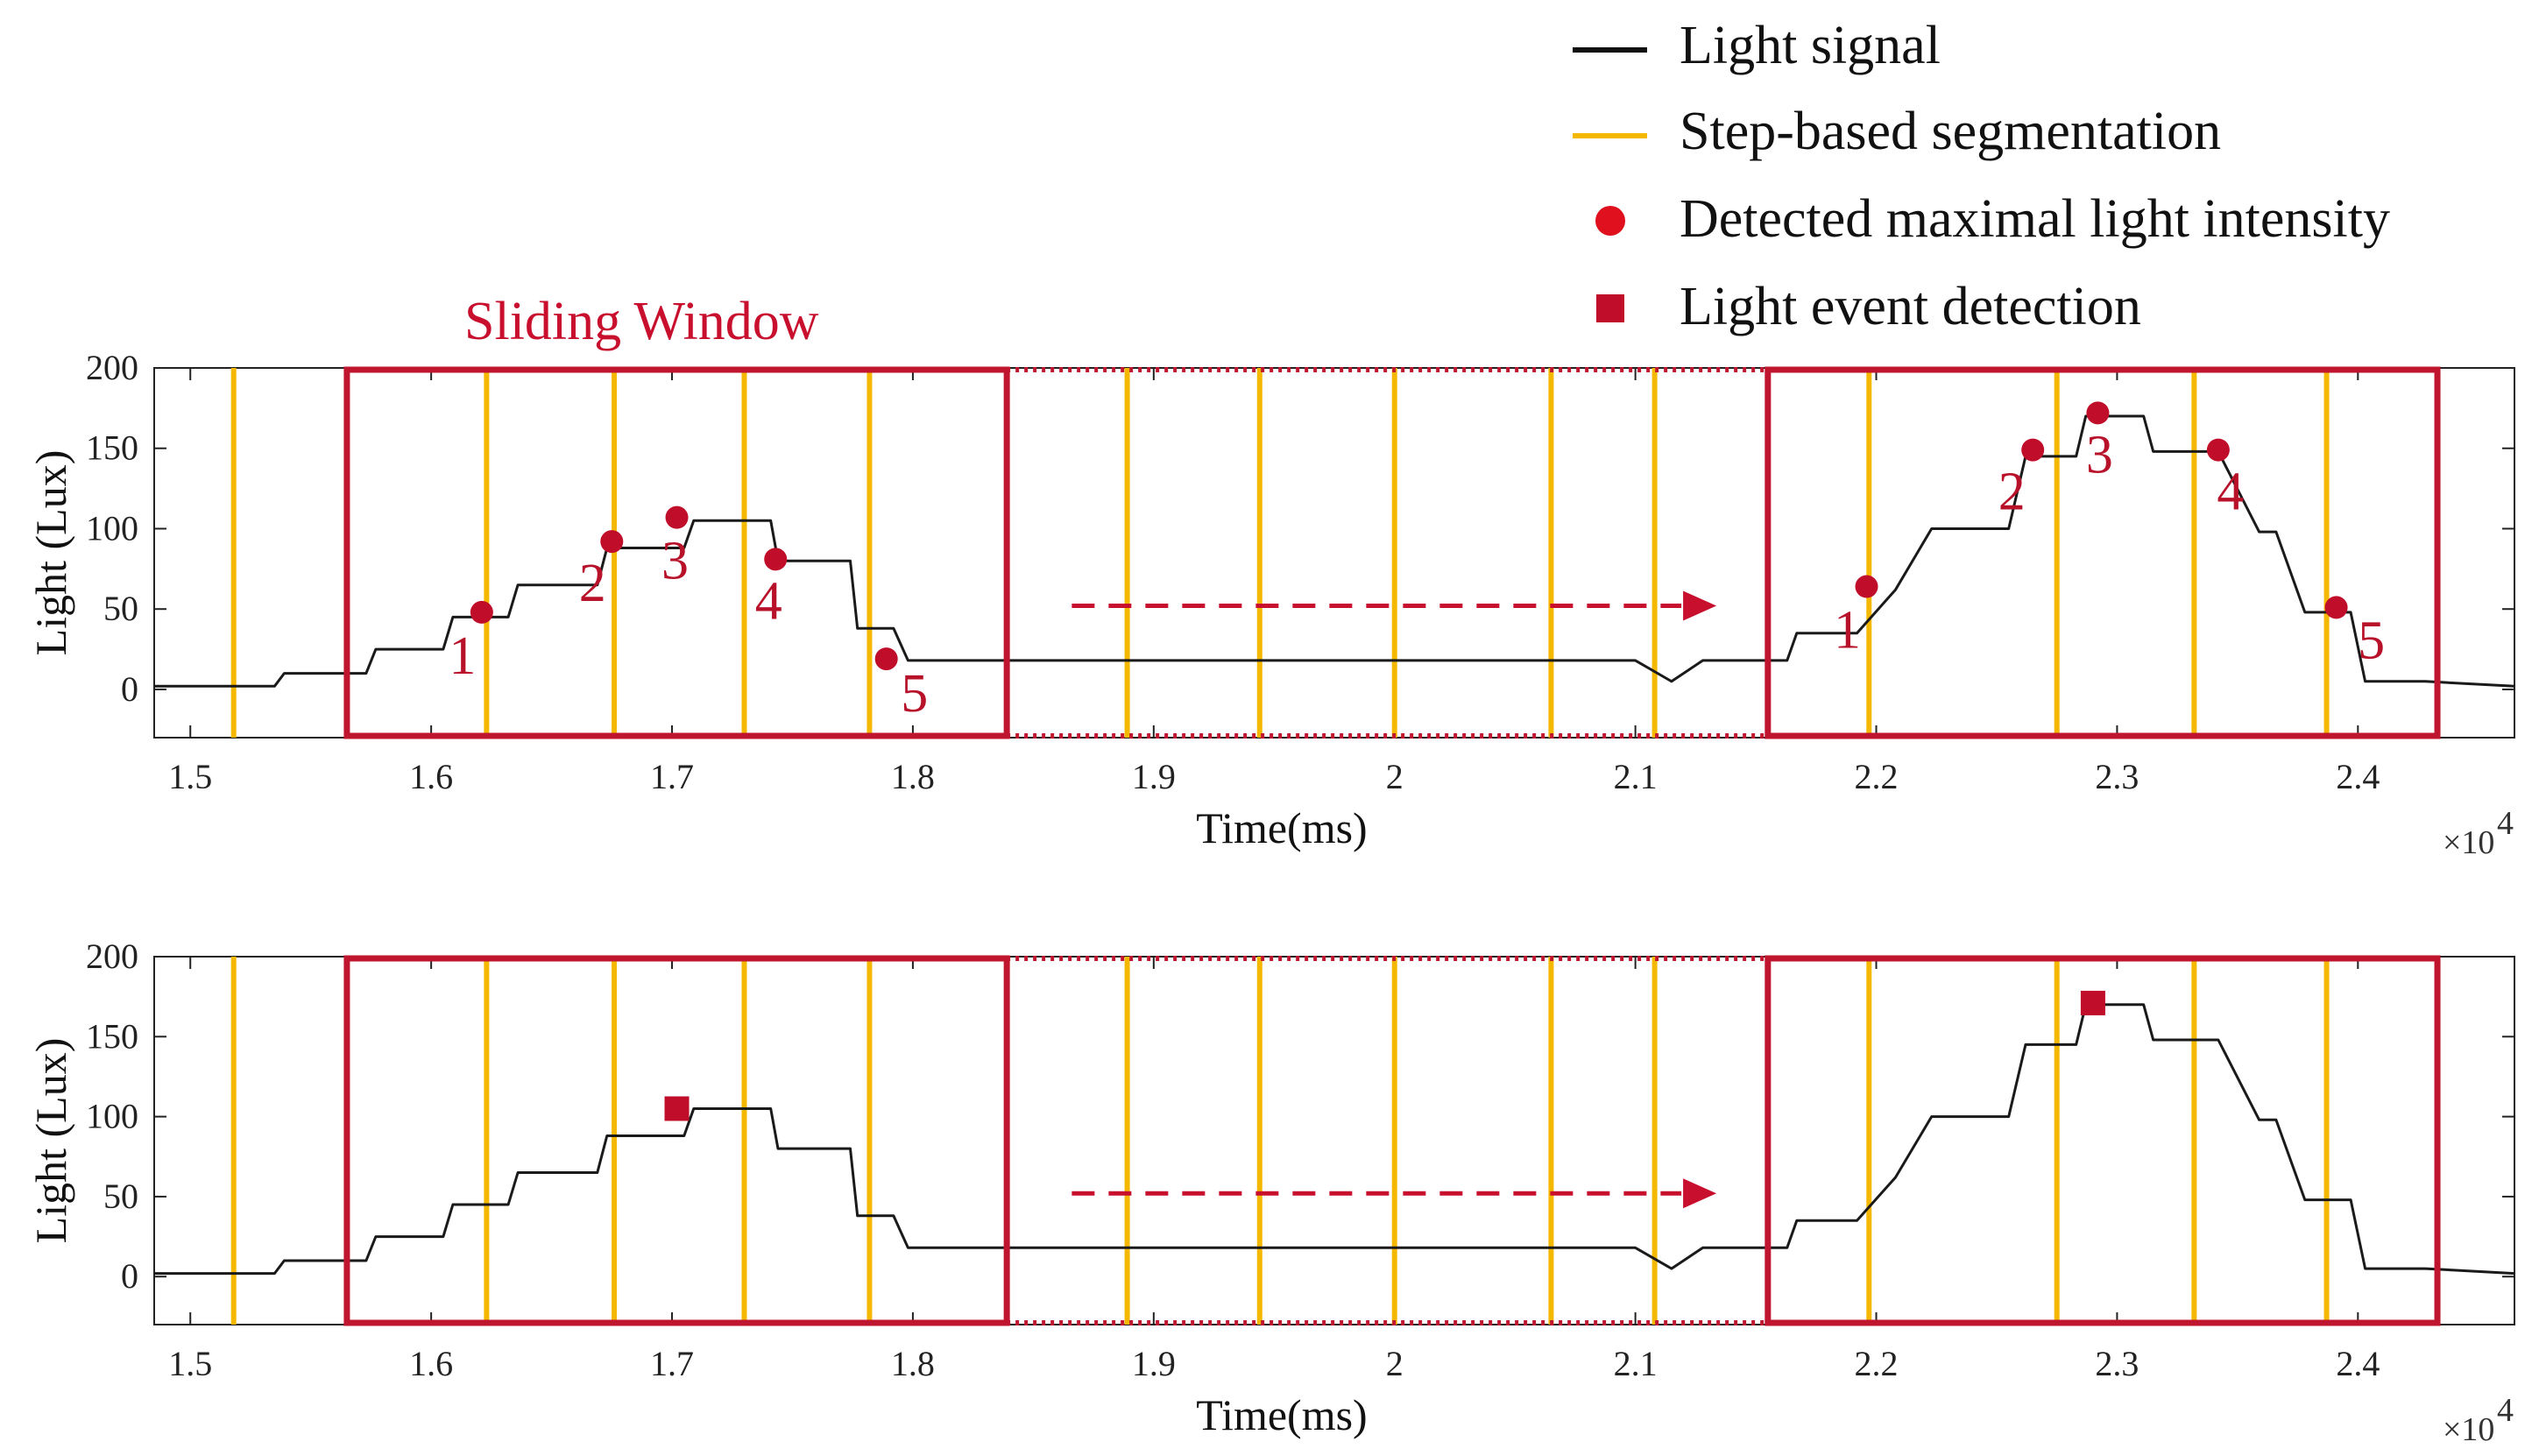  I want to click on sliding-window-title: Sliding Window, so click(641, 321).